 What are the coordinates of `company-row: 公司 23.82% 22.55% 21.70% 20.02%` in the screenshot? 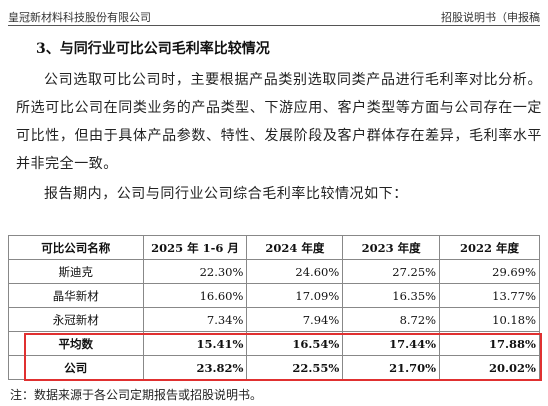 It's located at (274, 367).